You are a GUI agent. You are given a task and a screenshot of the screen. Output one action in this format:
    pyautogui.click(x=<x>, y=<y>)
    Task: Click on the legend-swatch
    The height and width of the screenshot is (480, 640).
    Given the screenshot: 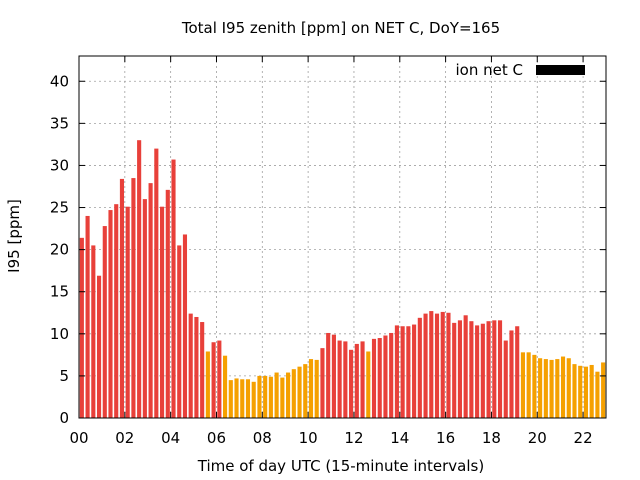 What is the action you would take?
    pyautogui.click(x=560, y=70)
    